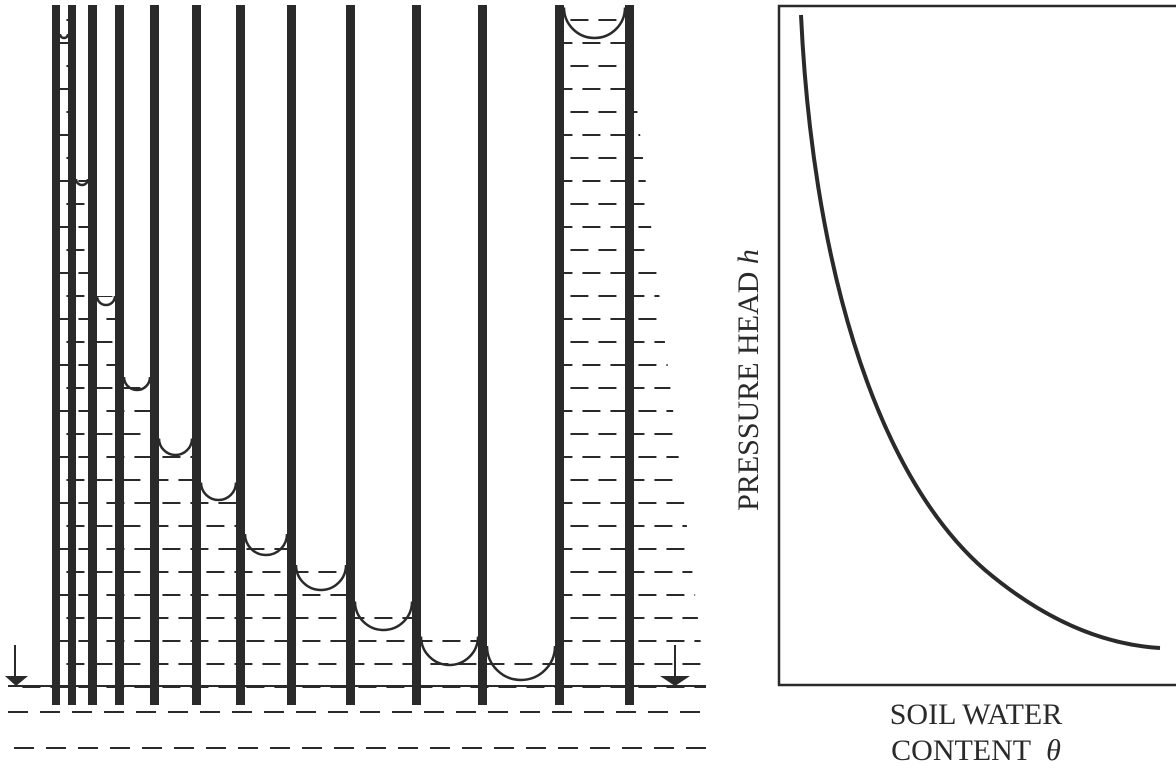 The width and height of the screenshot is (1176, 771). I want to click on y-axis-symbol: h, so click(748, 256).